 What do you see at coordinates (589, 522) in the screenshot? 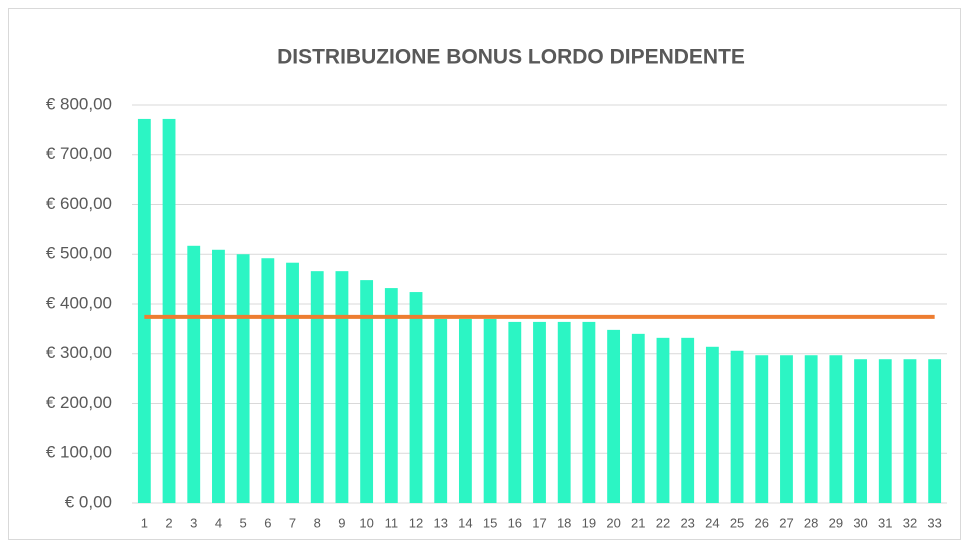
I see `x-tick-label: 19` at bounding box center [589, 522].